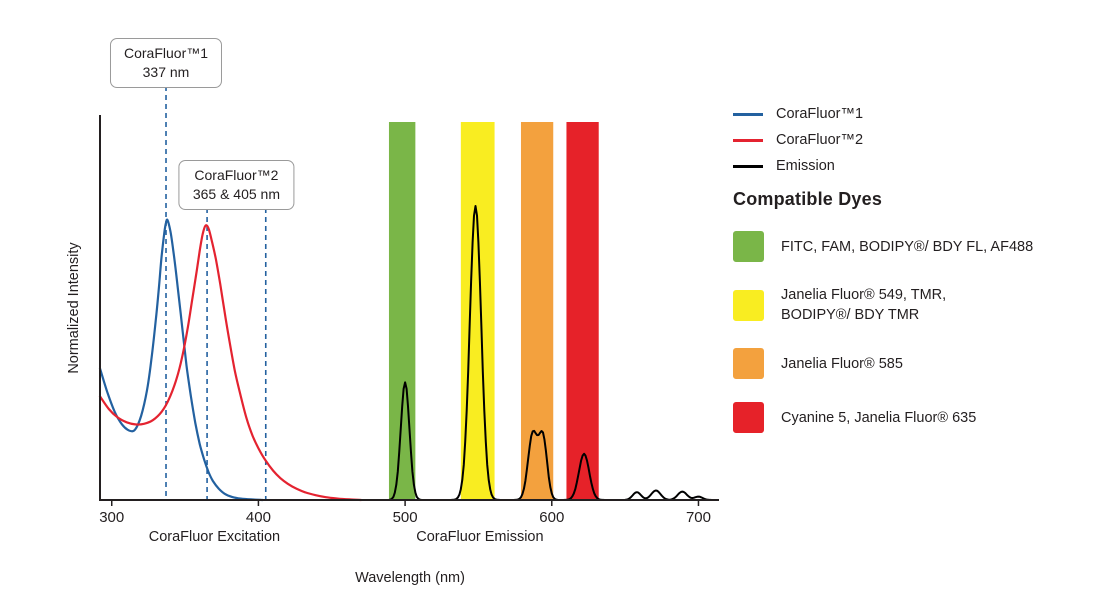  What do you see at coordinates (805, 166) in the screenshot?
I see `legend-label: Emission` at bounding box center [805, 166].